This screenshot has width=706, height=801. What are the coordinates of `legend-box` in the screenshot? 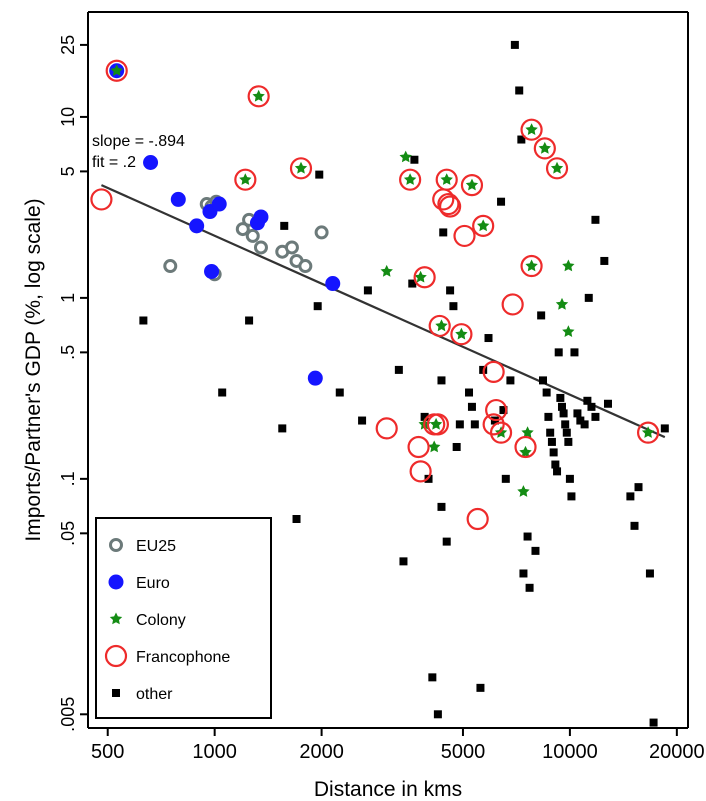 It's located at (183, 618).